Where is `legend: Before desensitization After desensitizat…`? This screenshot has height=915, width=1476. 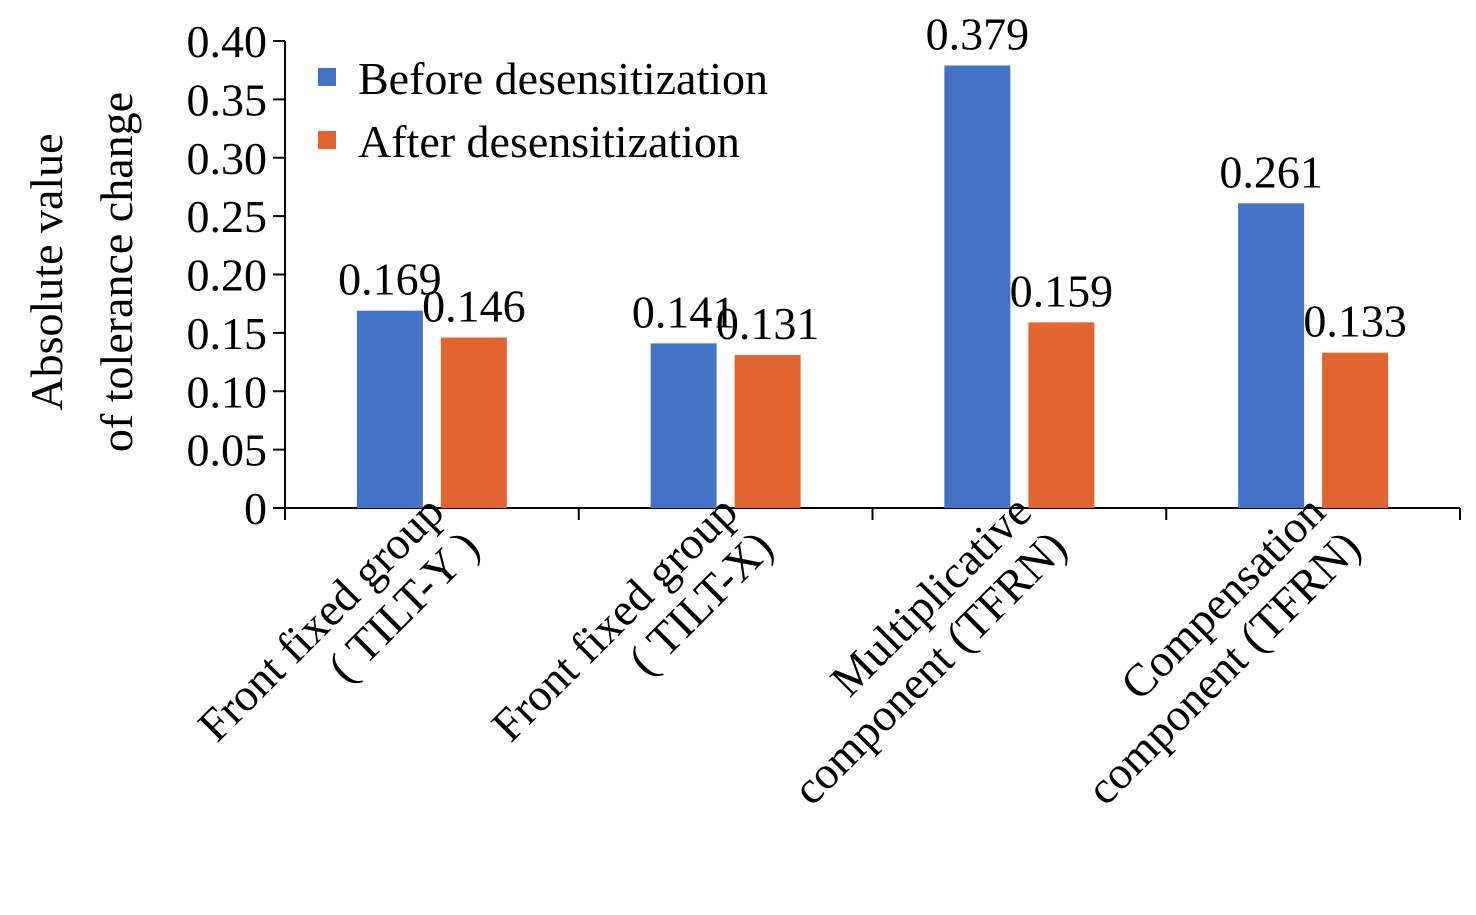 legend: Before desensitization After desensitizat… is located at coordinates (543, 110).